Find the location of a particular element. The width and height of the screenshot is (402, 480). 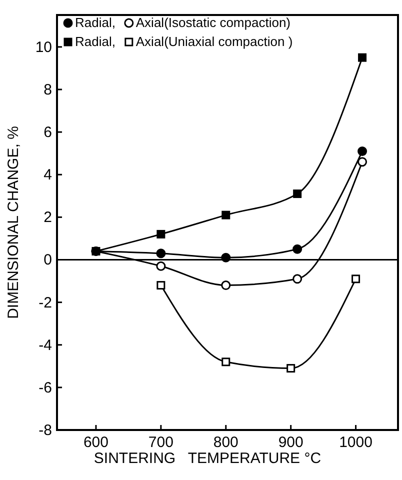

x-tick-label: 1000 is located at coordinates (355, 442).